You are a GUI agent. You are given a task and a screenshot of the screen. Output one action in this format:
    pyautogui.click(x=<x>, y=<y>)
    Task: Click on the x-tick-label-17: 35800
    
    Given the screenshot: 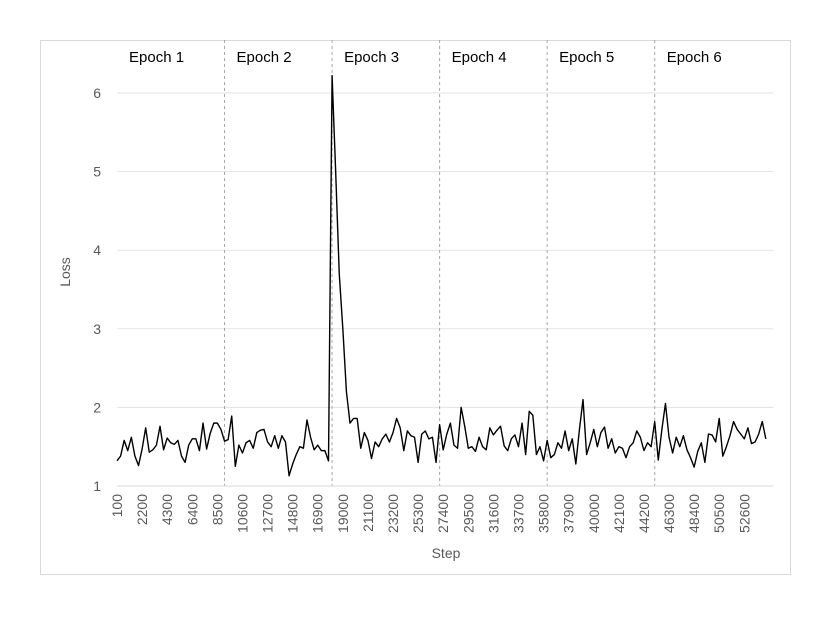 What is the action you would take?
    pyautogui.click(x=544, y=513)
    